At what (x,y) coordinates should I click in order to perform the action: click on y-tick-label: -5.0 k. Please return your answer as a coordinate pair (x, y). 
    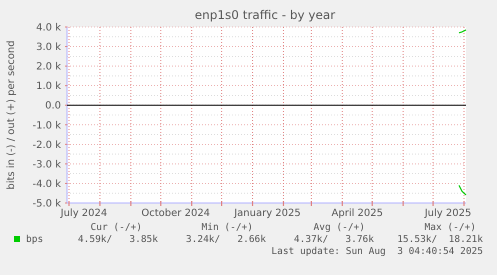
    Looking at the image, I should click on (47, 204).